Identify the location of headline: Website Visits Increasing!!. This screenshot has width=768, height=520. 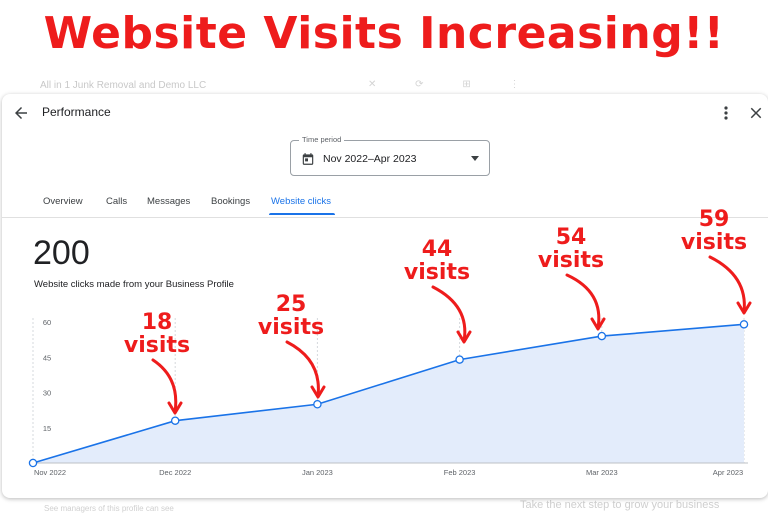
(384, 33).